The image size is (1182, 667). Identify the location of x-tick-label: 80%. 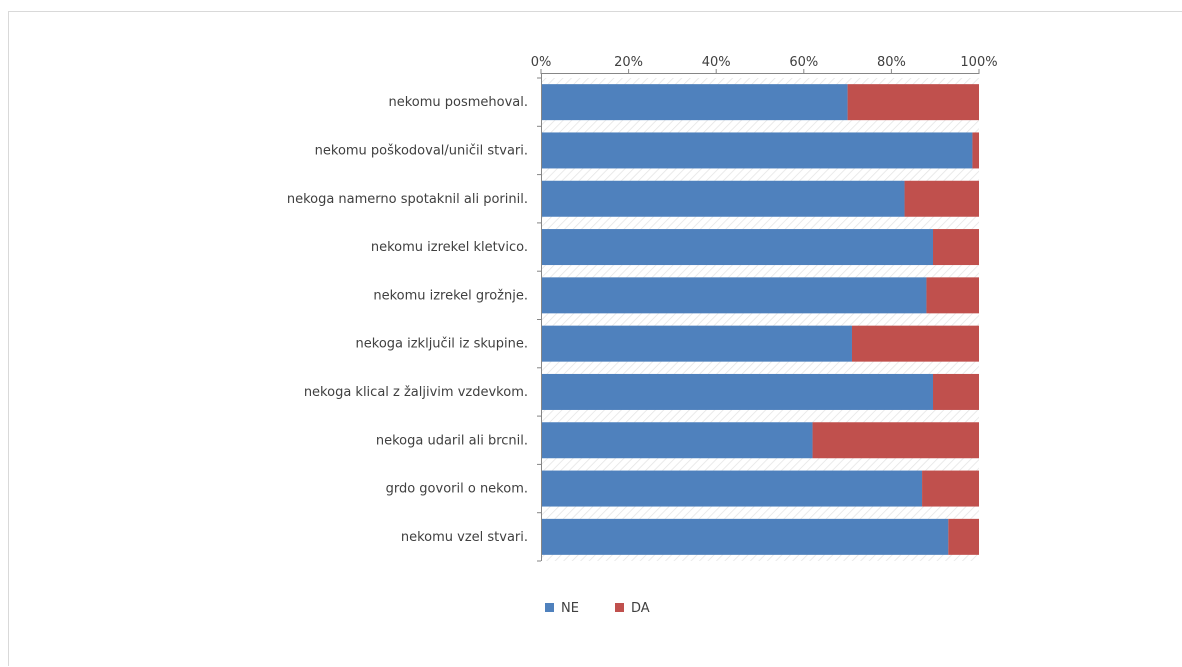
(891, 62).